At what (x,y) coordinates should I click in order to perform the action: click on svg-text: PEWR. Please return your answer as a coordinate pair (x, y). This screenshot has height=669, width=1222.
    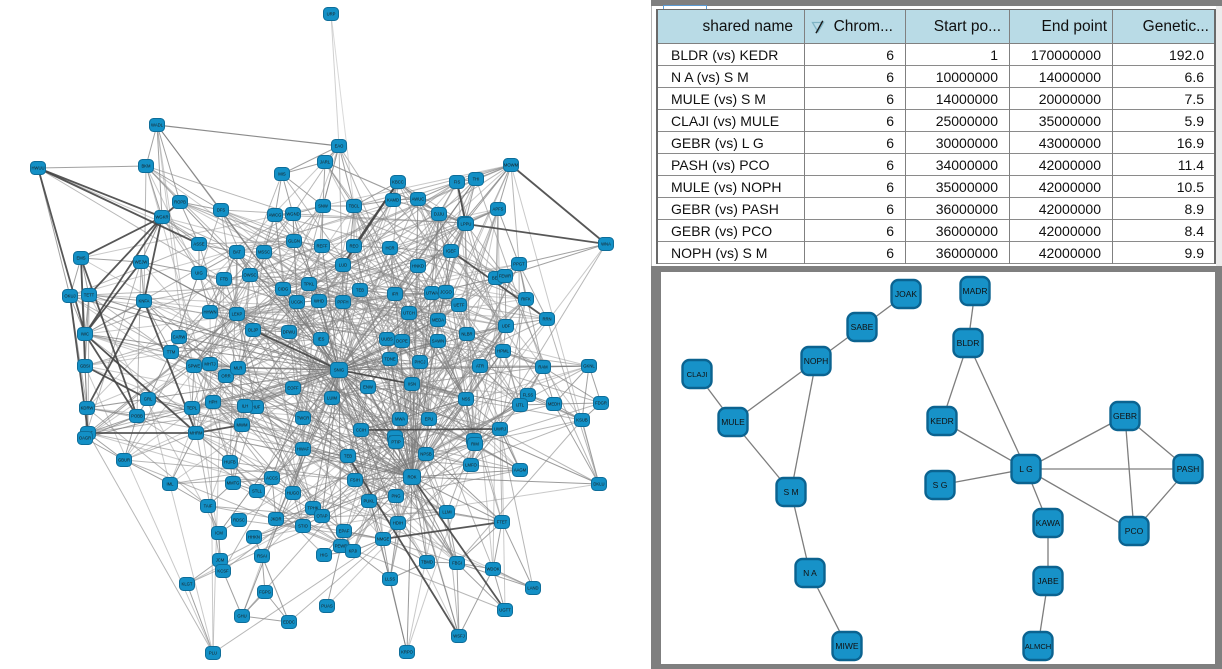
    Looking at the image, I should click on (341, 546).